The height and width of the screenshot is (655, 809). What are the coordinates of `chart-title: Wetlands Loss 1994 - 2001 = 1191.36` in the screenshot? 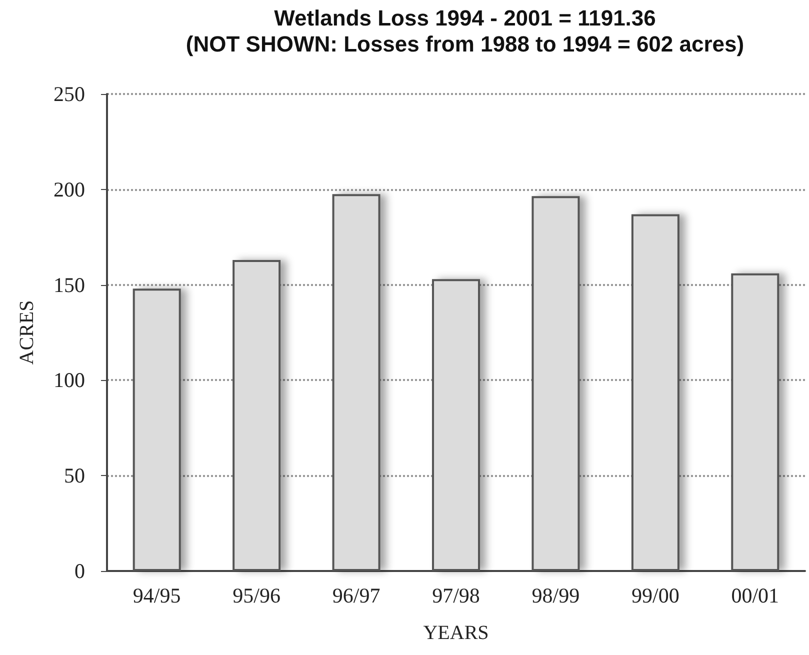 It's located at (465, 18).